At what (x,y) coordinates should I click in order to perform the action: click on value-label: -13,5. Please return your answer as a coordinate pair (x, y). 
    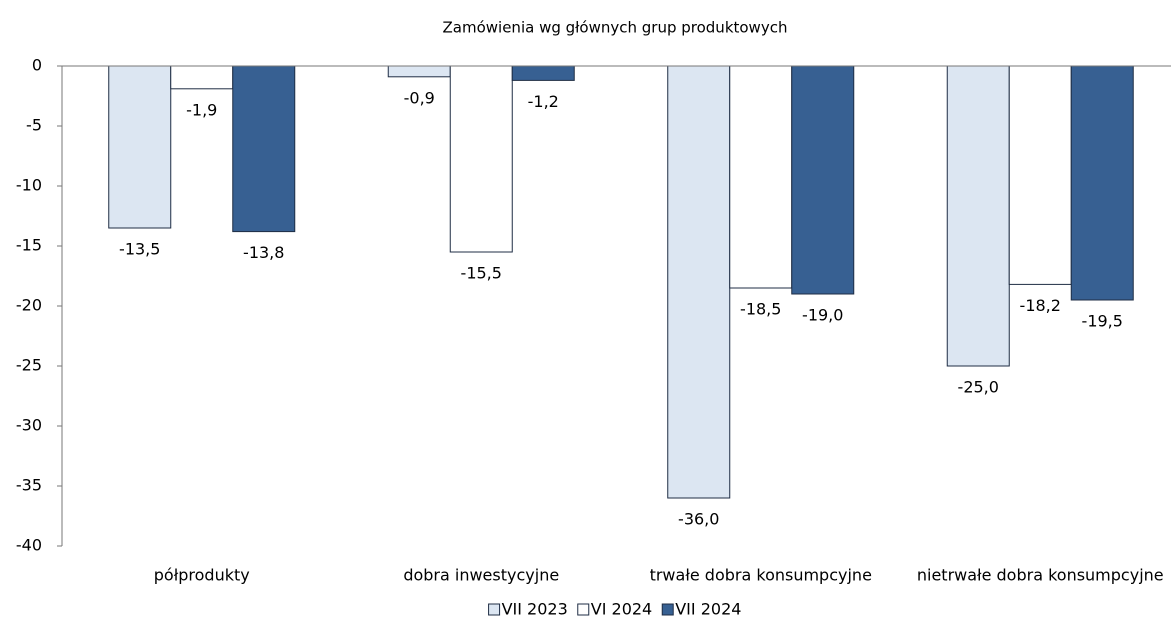
    Looking at the image, I should click on (139, 249).